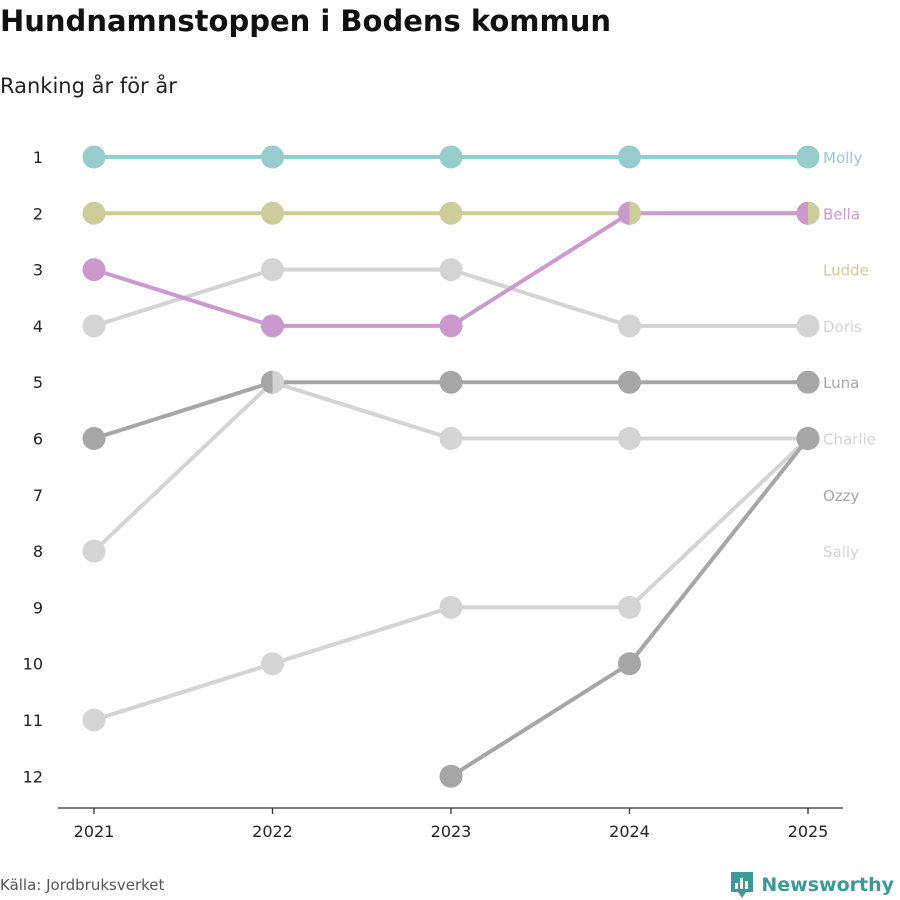  I want to click on y-tick-label: 12, so click(33, 776).